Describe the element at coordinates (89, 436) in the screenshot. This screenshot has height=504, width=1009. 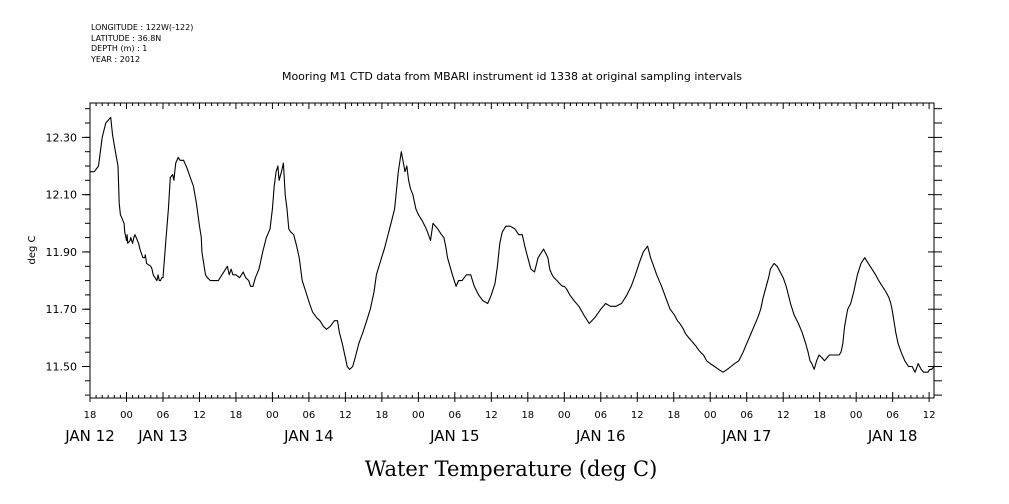
I see `x-date-tick-label: JAN 12` at that location.